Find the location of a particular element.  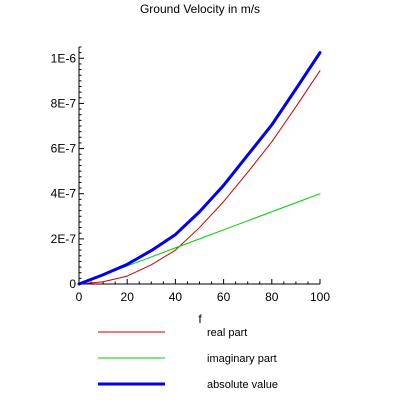

y-tick-label: 4E-7 is located at coordinates (64, 194).